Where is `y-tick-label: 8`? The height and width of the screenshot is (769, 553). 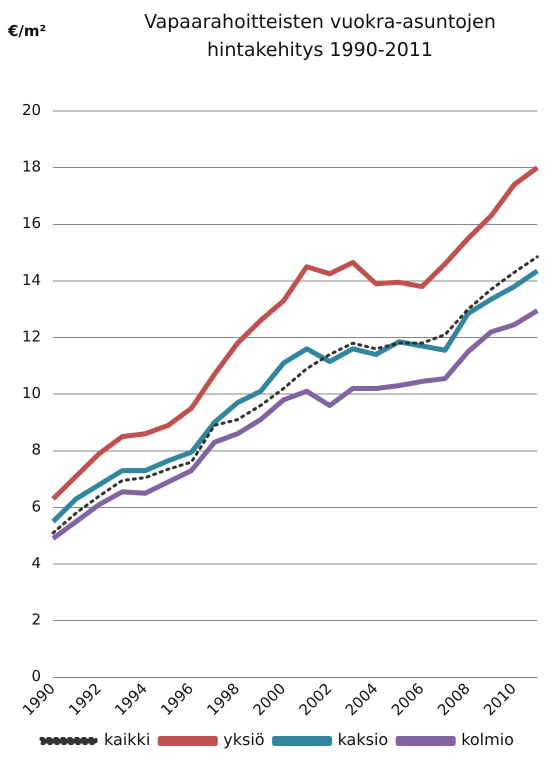 y-tick-label: 8 is located at coordinates (37, 449).